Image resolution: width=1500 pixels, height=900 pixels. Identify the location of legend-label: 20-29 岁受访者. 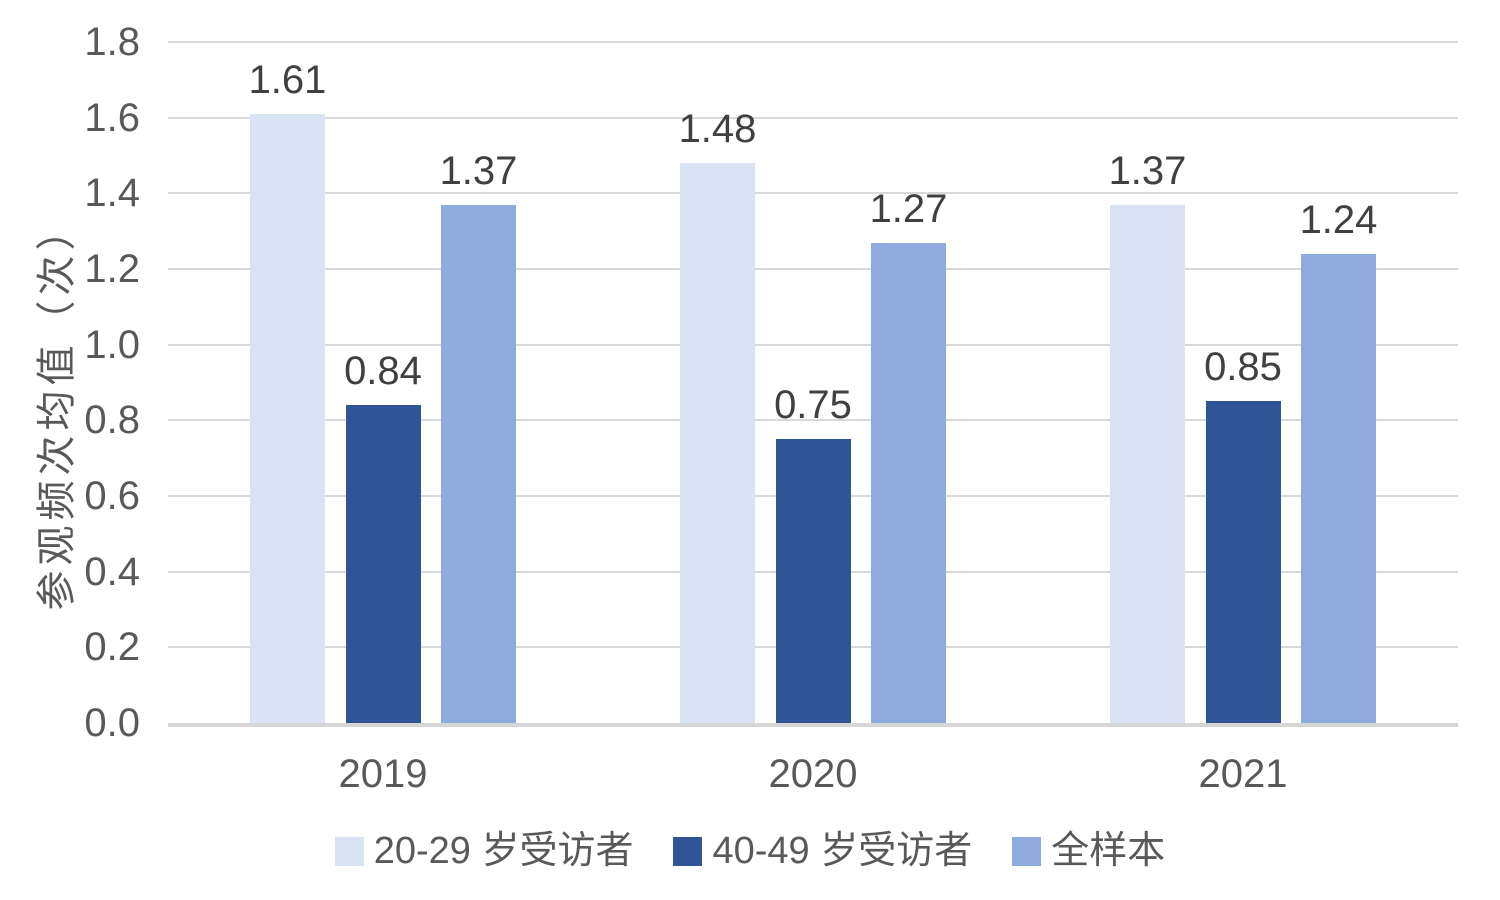
(503, 851).